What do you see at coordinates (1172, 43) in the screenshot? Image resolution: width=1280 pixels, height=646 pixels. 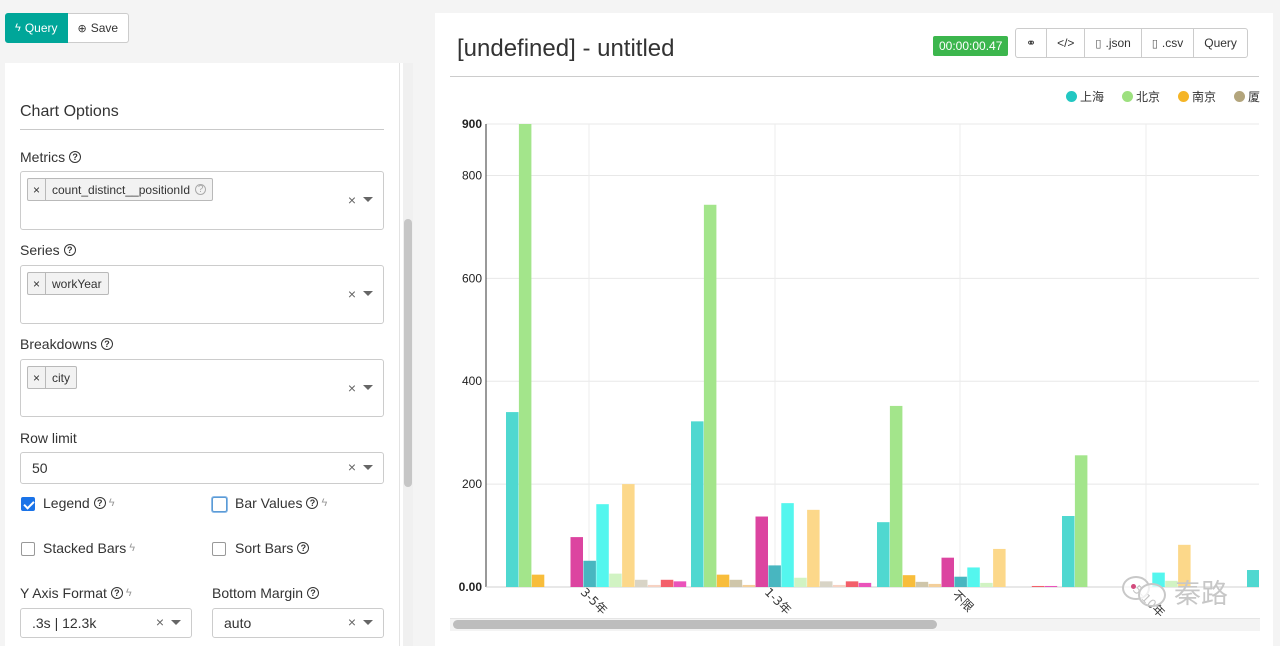 I see `csv-export-label: .csv` at bounding box center [1172, 43].